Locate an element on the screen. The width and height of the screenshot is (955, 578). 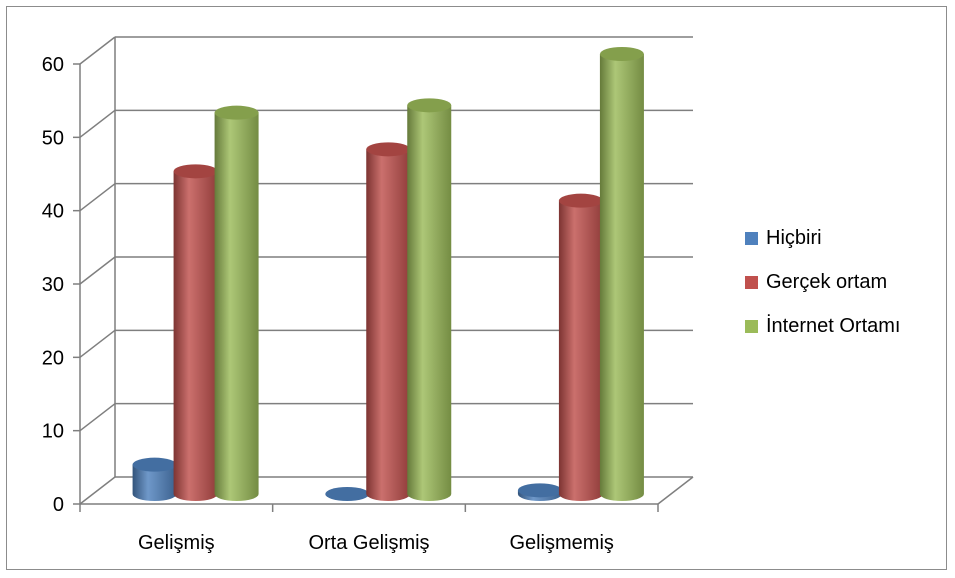
legend: Hiçbiri Gerçek ortam İnternet Ortamı is located at coordinates (823, 292).